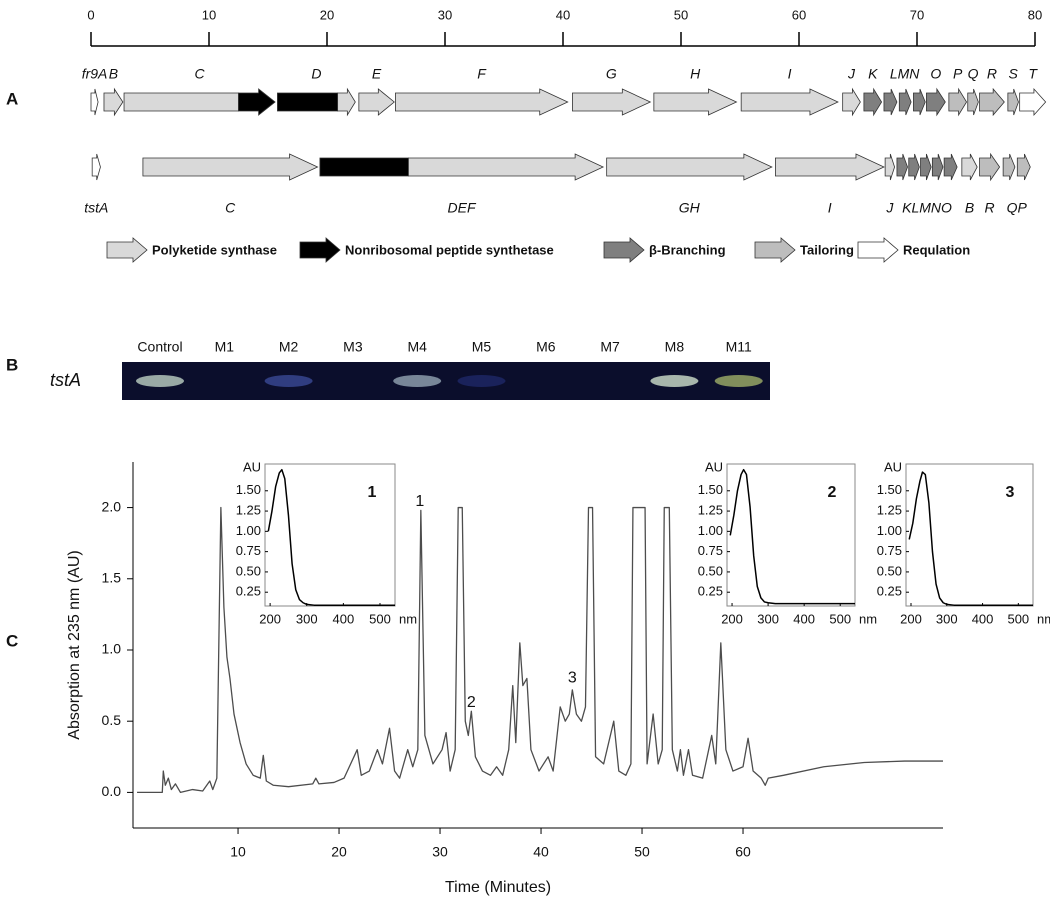 The height and width of the screenshot is (908, 1050). Describe the element at coordinates (541, 852) in the screenshot. I see `x-tick-label: 40` at that location.